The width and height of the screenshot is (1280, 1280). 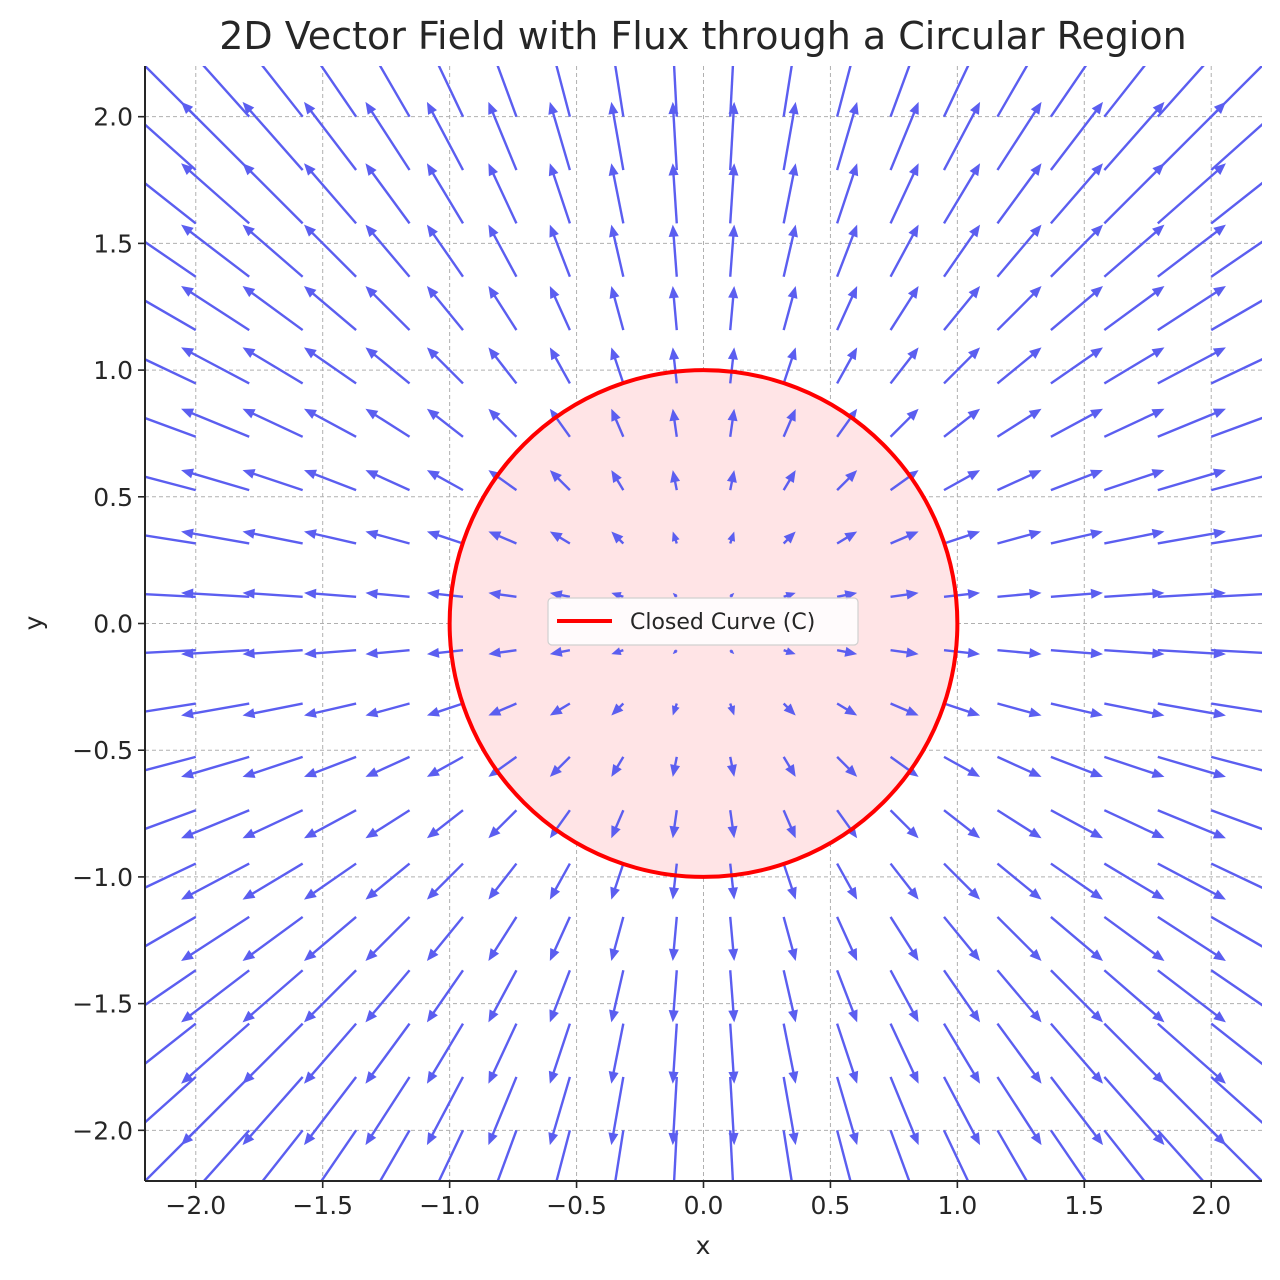 What do you see at coordinates (195, 1205) in the screenshot?
I see `x-tick-label: −2.0` at bounding box center [195, 1205].